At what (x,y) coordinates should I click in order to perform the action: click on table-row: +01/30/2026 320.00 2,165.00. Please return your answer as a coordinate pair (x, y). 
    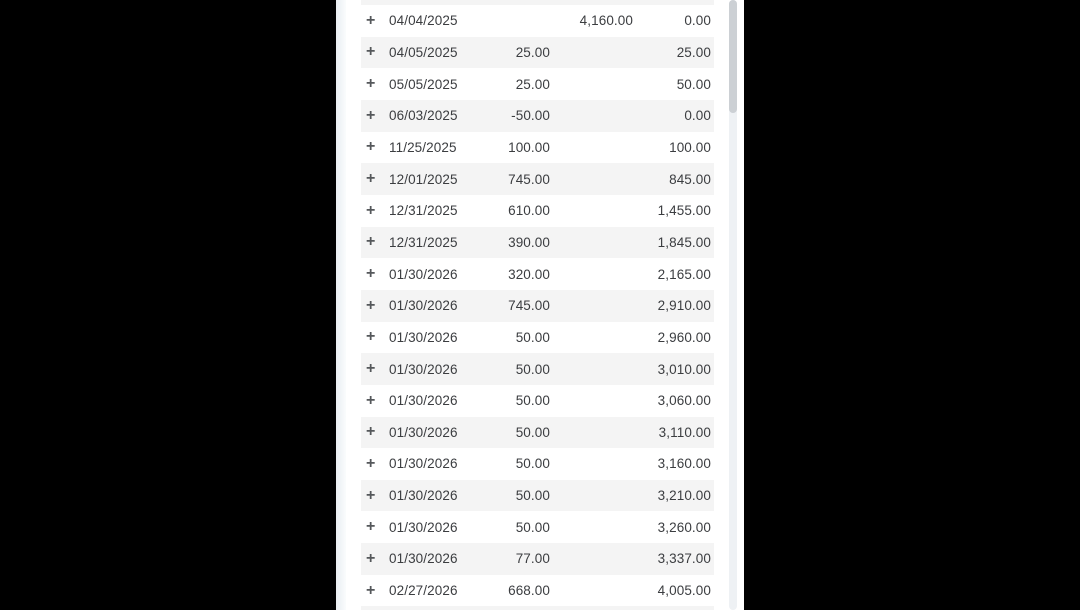
    Looking at the image, I should click on (537, 274).